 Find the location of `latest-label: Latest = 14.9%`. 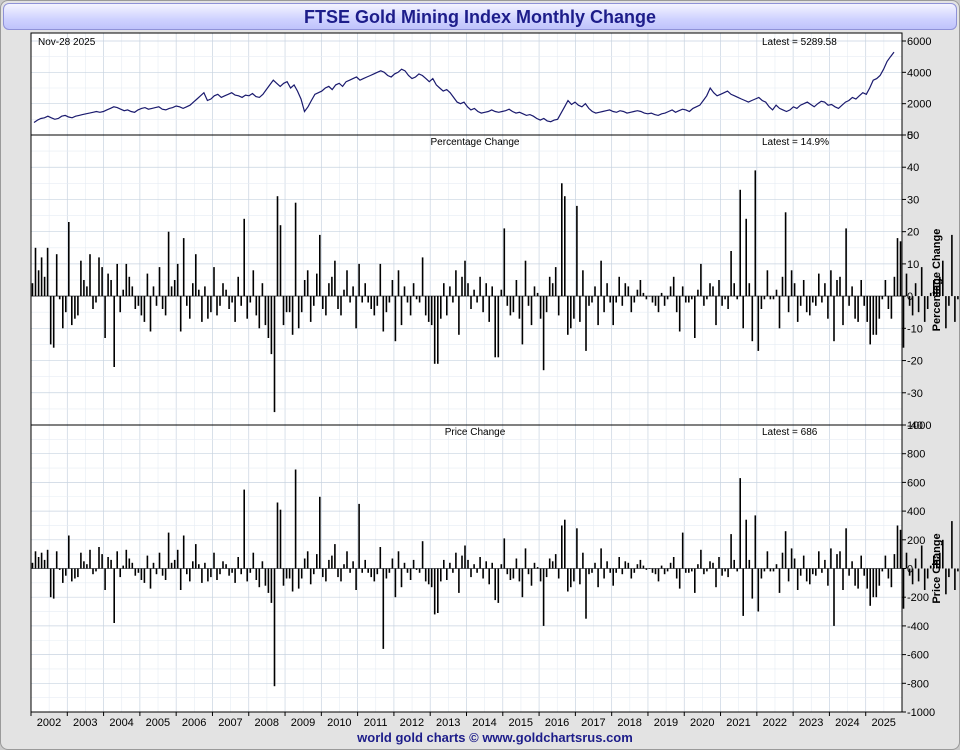

latest-label: Latest = 14.9% is located at coordinates (795, 142).